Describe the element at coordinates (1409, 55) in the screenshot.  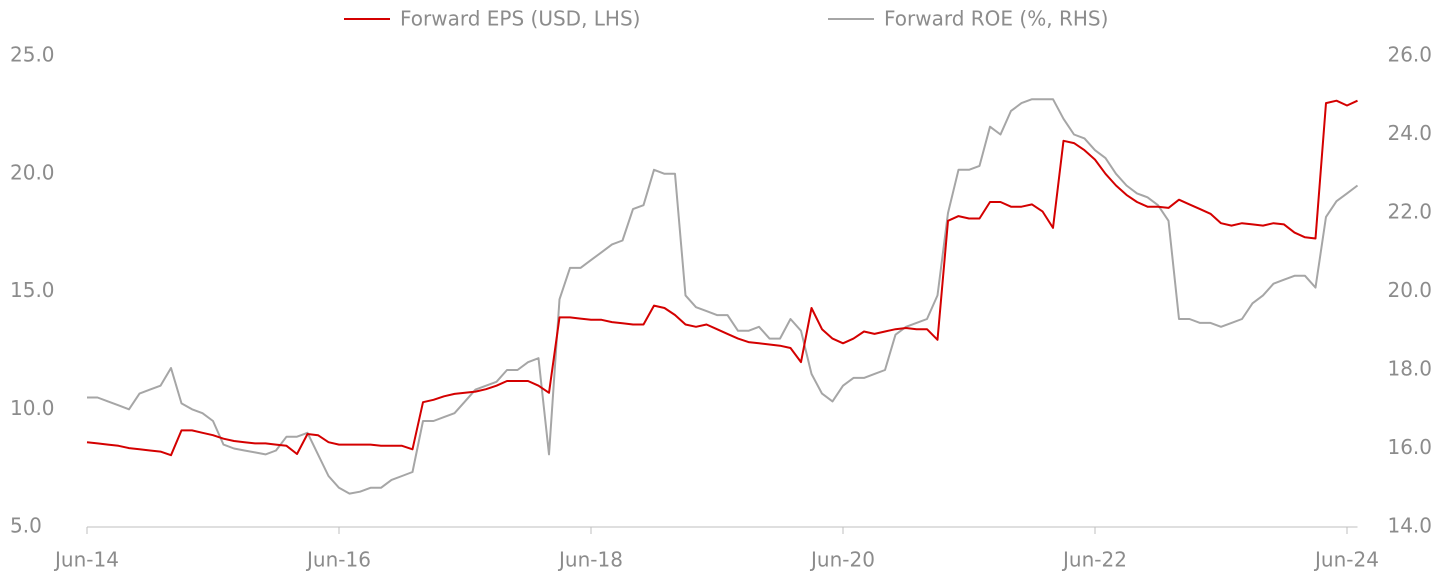
I see `y2-tick-label: 26.0` at that location.